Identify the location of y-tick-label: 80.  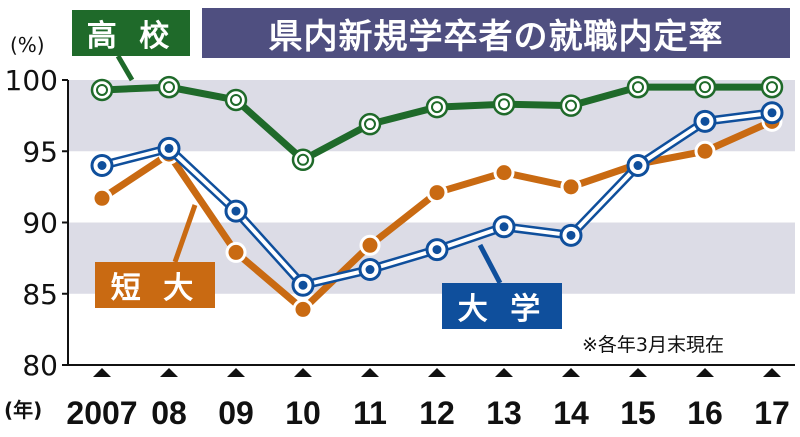
(40, 365).